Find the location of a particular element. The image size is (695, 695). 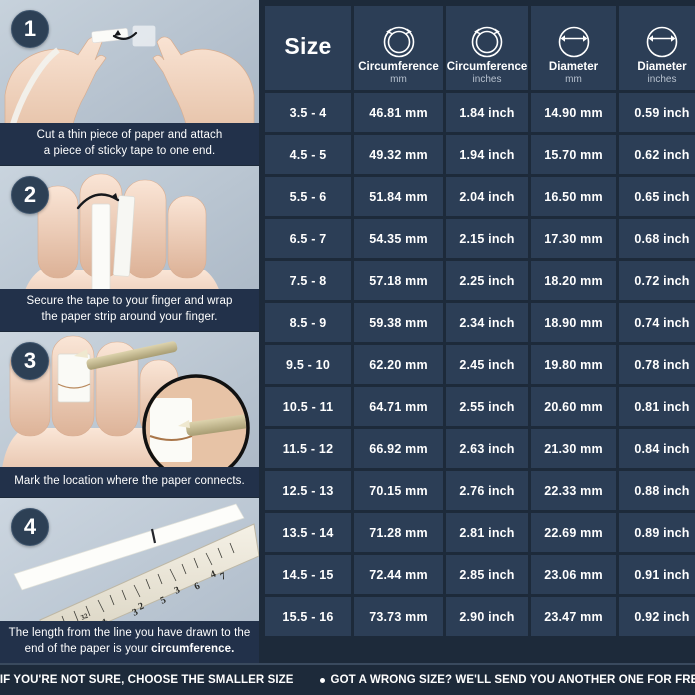

cell-value: 1.94 inch is located at coordinates (487, 154).